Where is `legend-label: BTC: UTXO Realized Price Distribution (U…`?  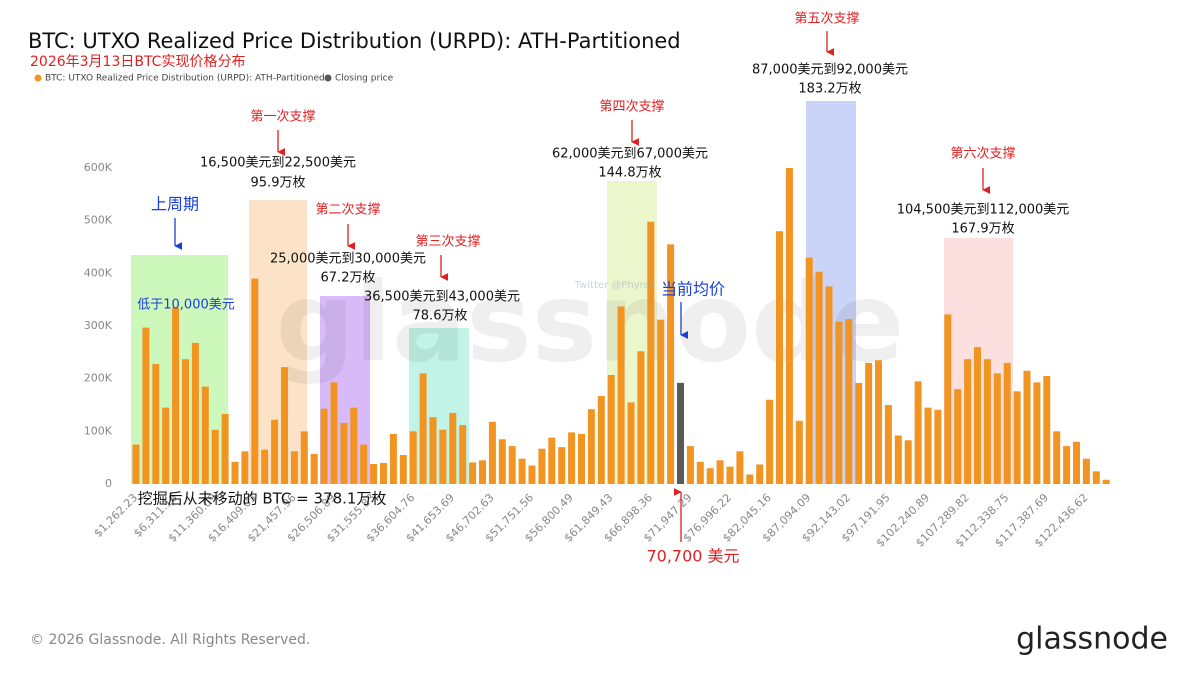
legend-label: BTC: UTXO Realized Price Distribution (U… is located at coordinates (185, 79).